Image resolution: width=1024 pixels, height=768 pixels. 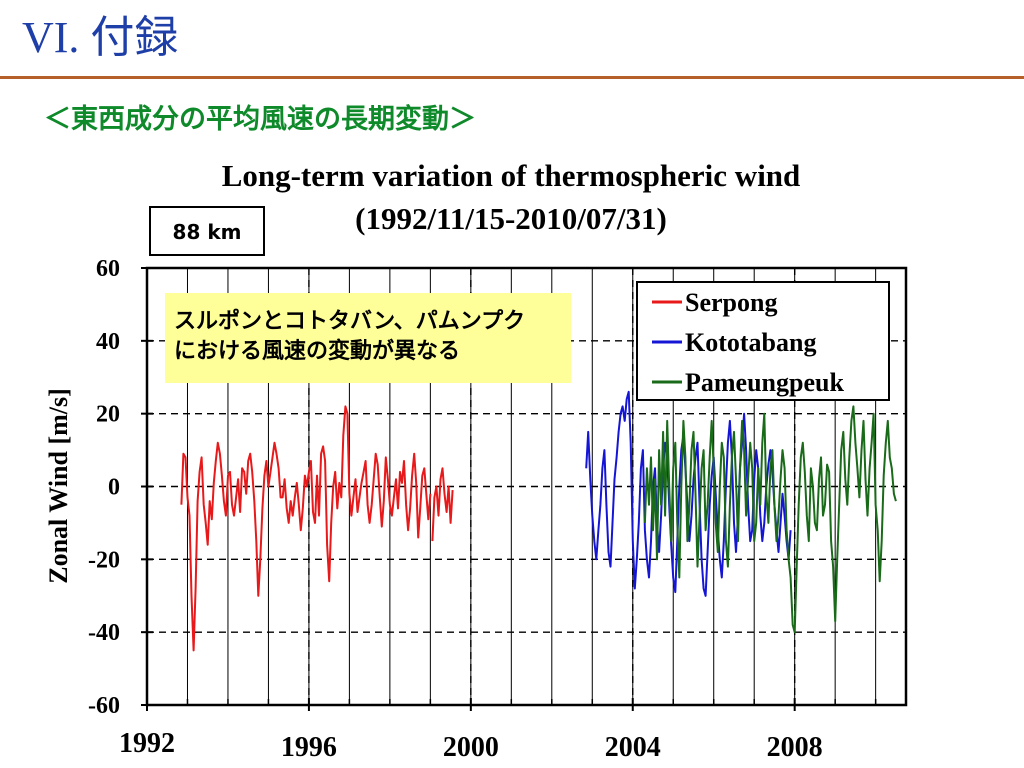 I want to click on y-tick-label-60: 60, so click(x=108, y=269).